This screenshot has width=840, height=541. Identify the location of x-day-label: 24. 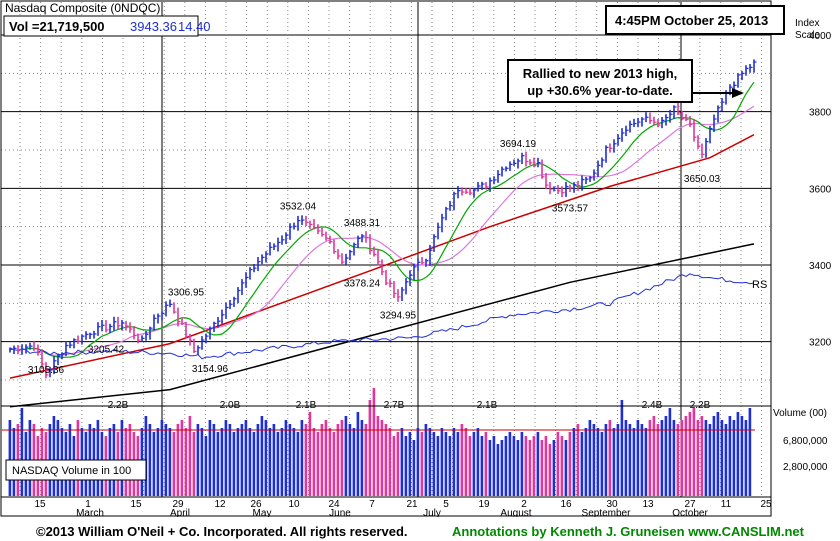
(334, 504).